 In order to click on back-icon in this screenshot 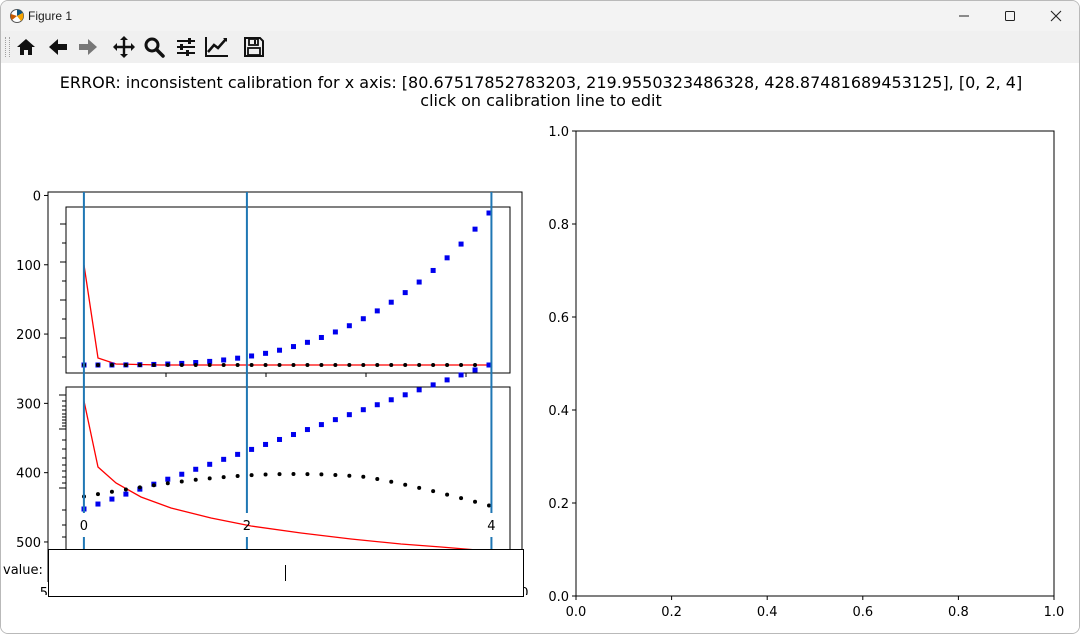, I will do `click(58, 47)`.